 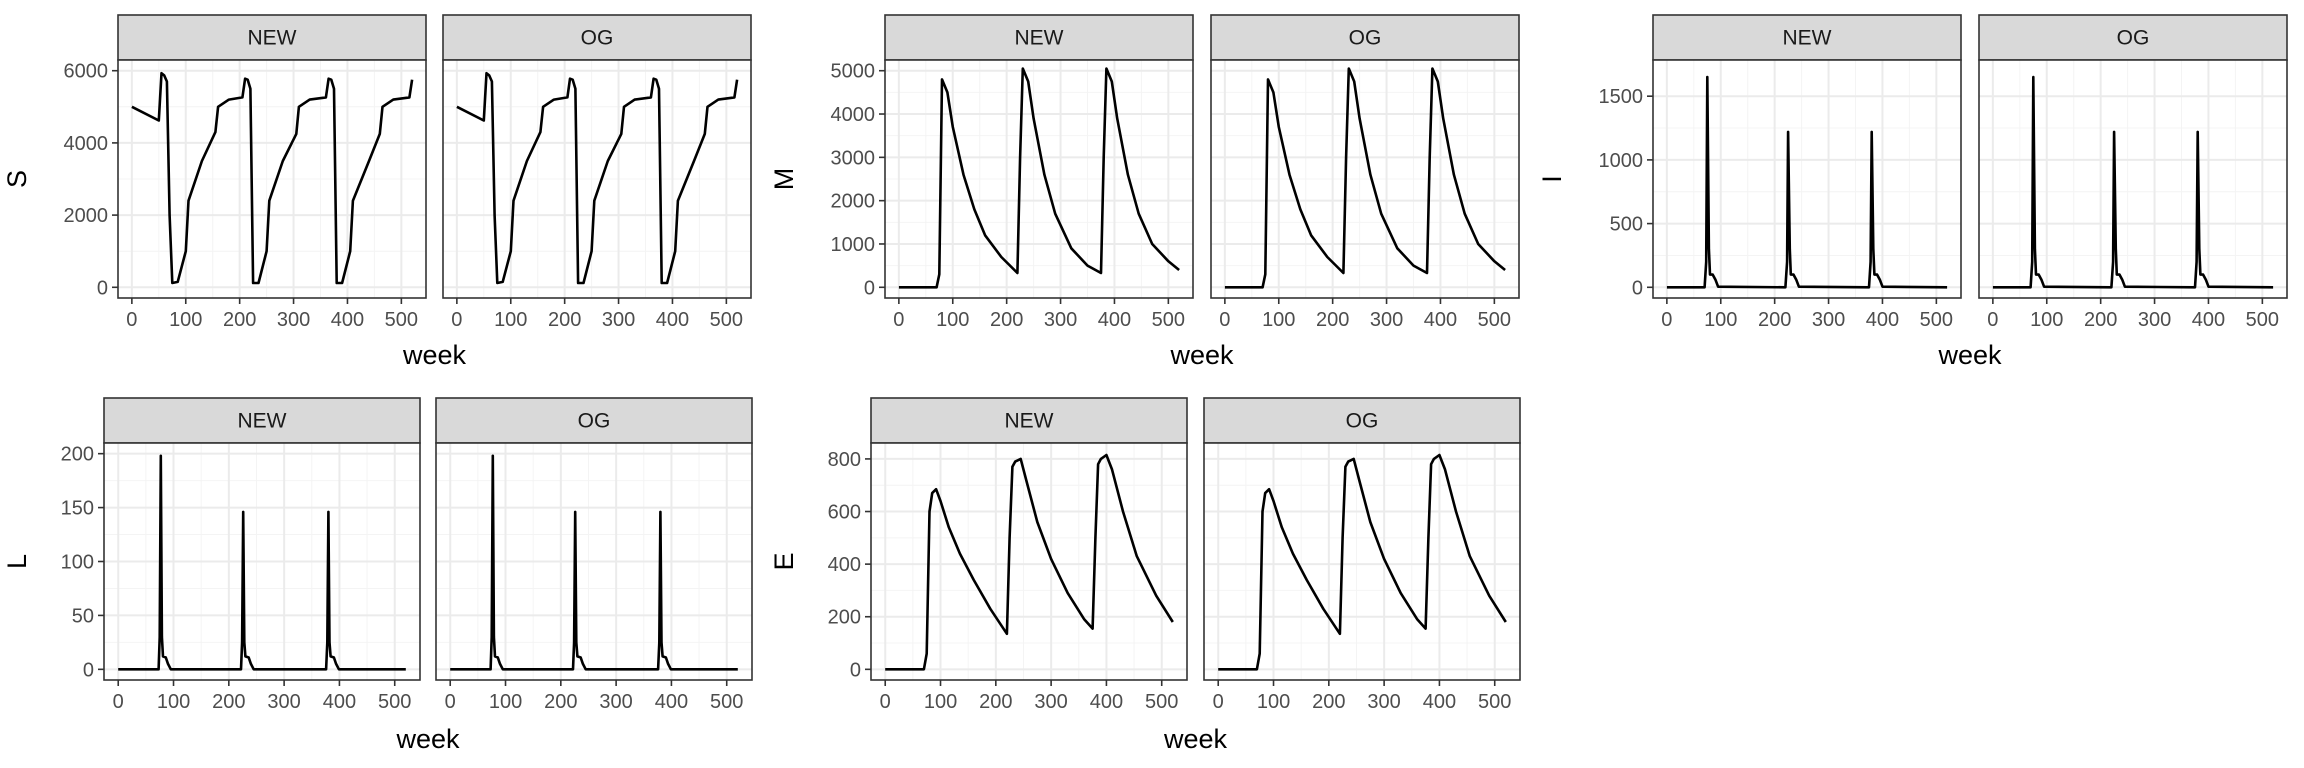 I want to click on y-axis-title: S, so click(x=17, y=179).